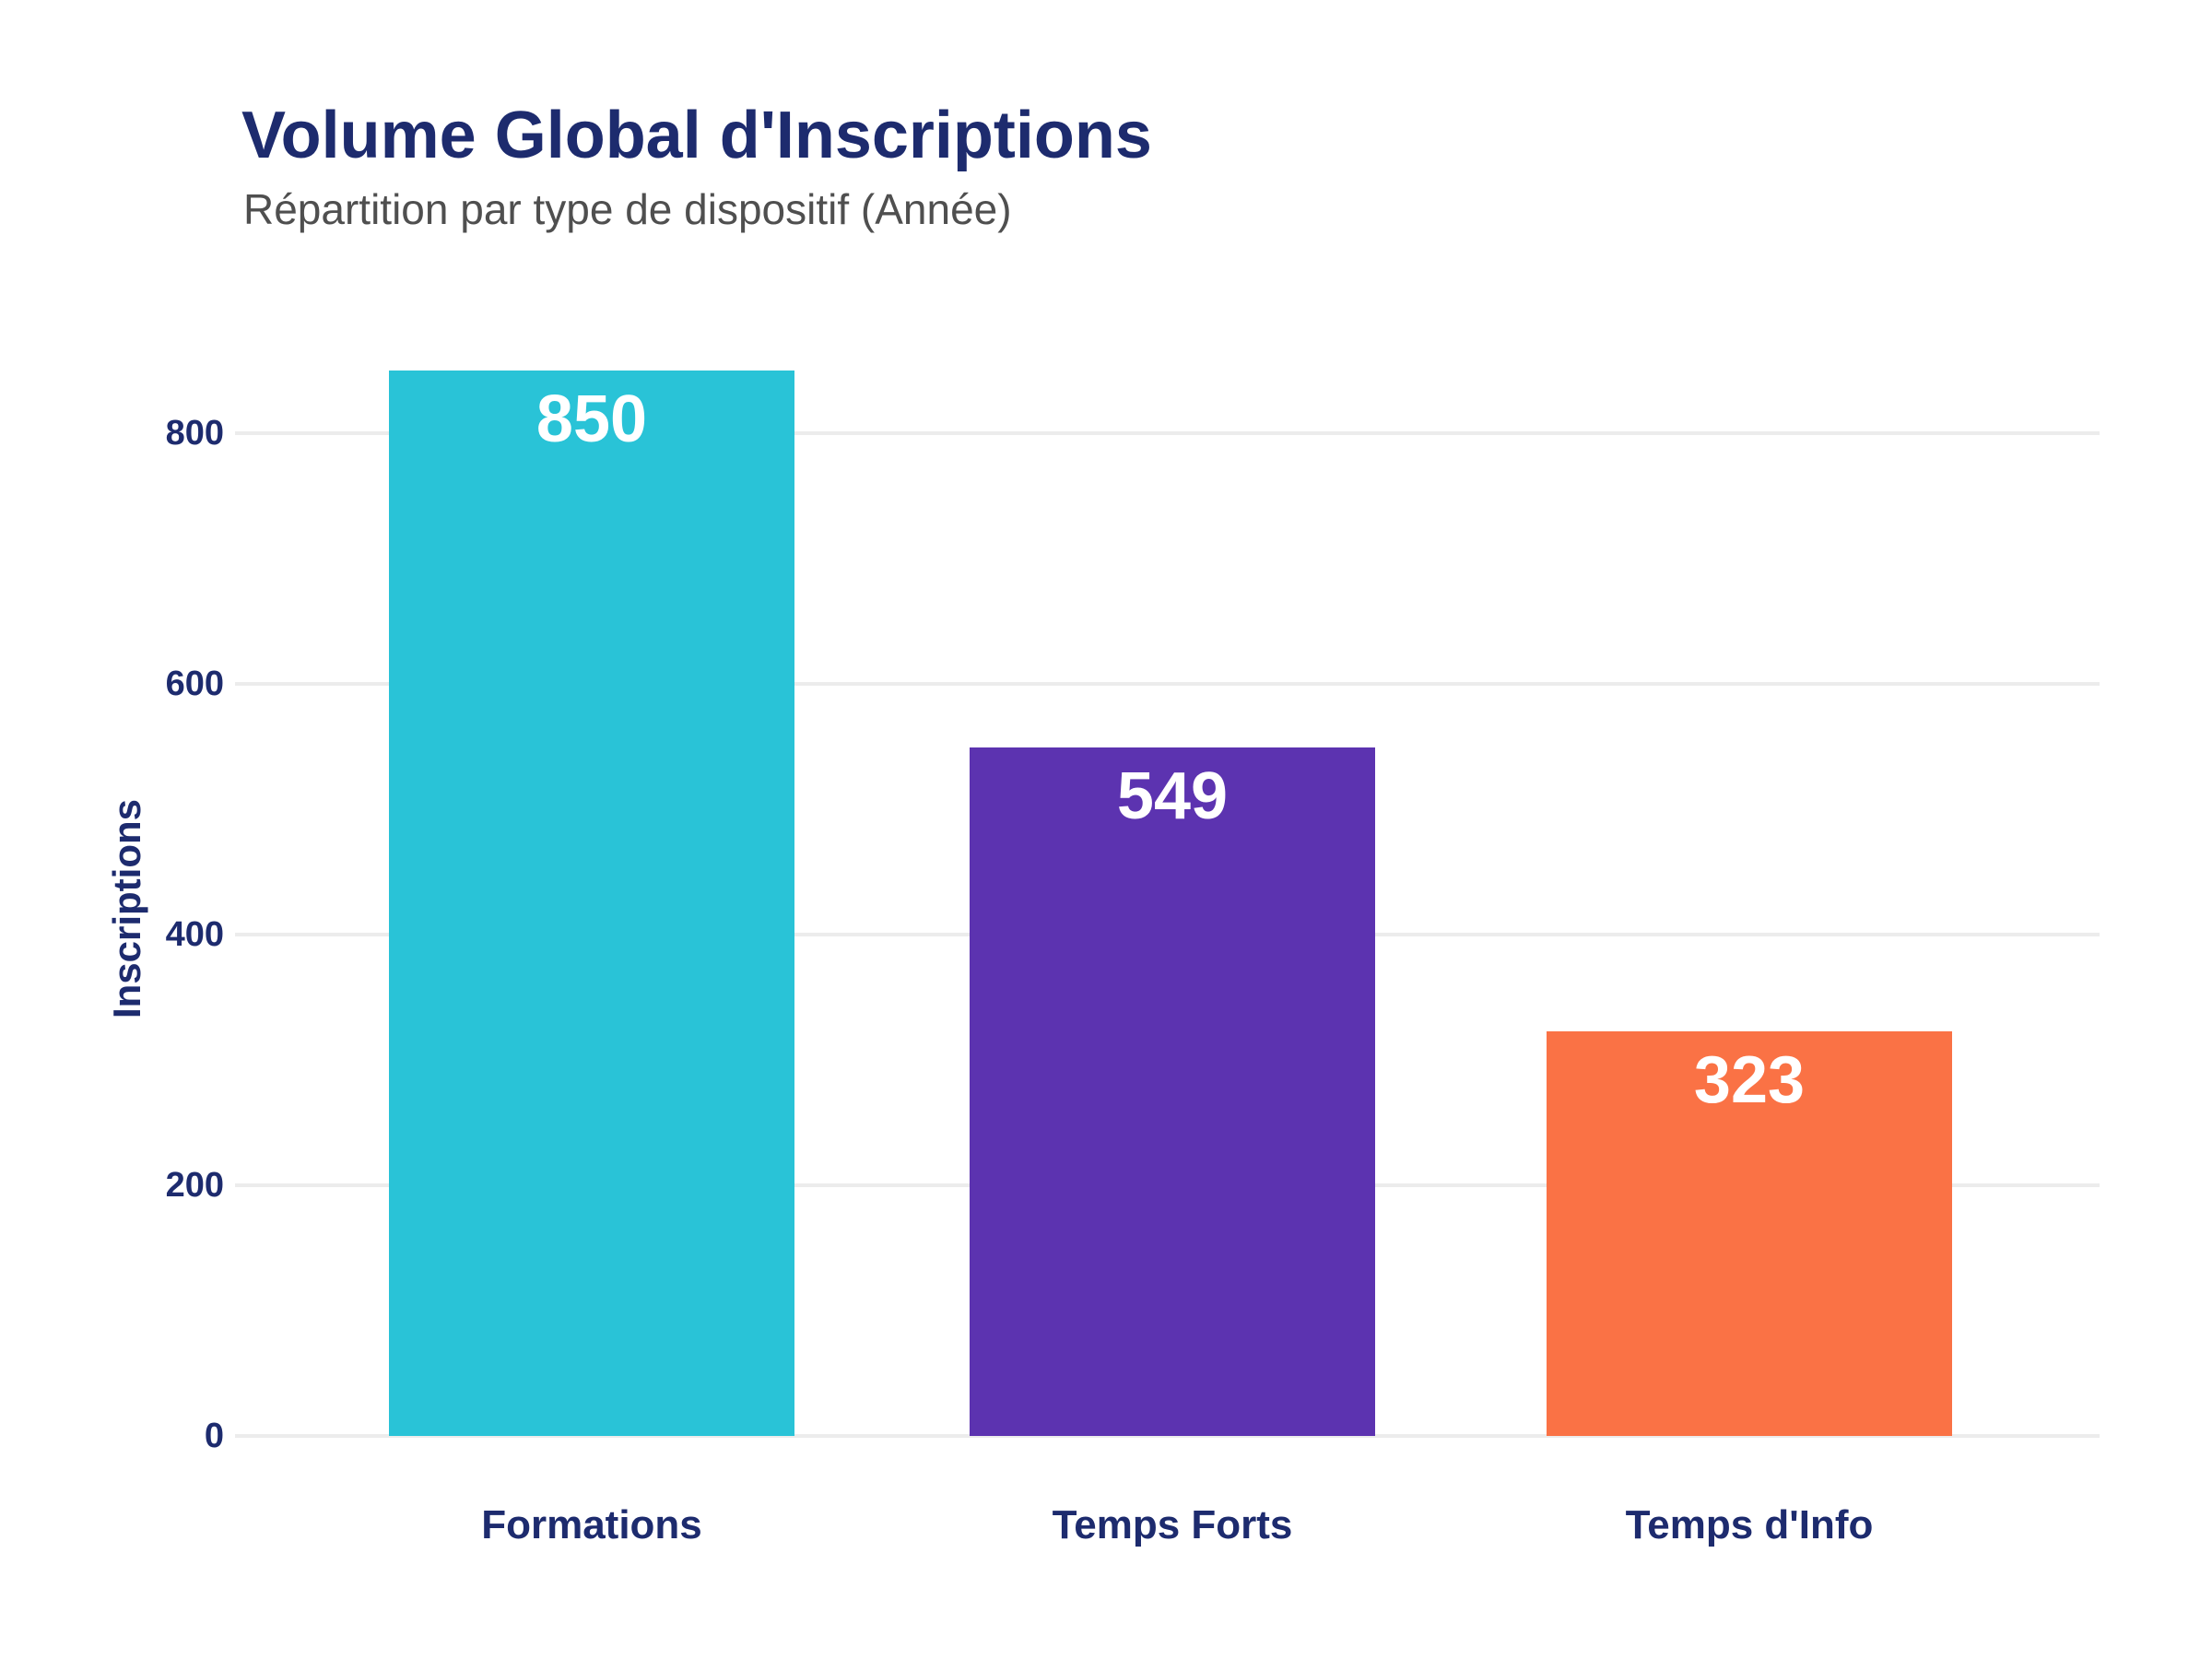  I want to click on chart-title: Volume Global d'Inscriptions, so click(696, 135).